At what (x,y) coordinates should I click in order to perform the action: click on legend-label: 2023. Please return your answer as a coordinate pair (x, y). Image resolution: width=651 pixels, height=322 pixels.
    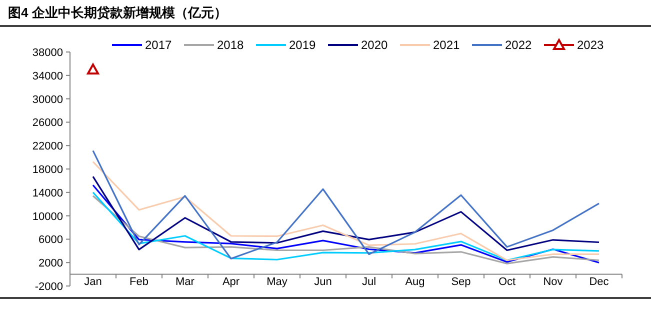
    Looking at the image, I should click on (590, 45).